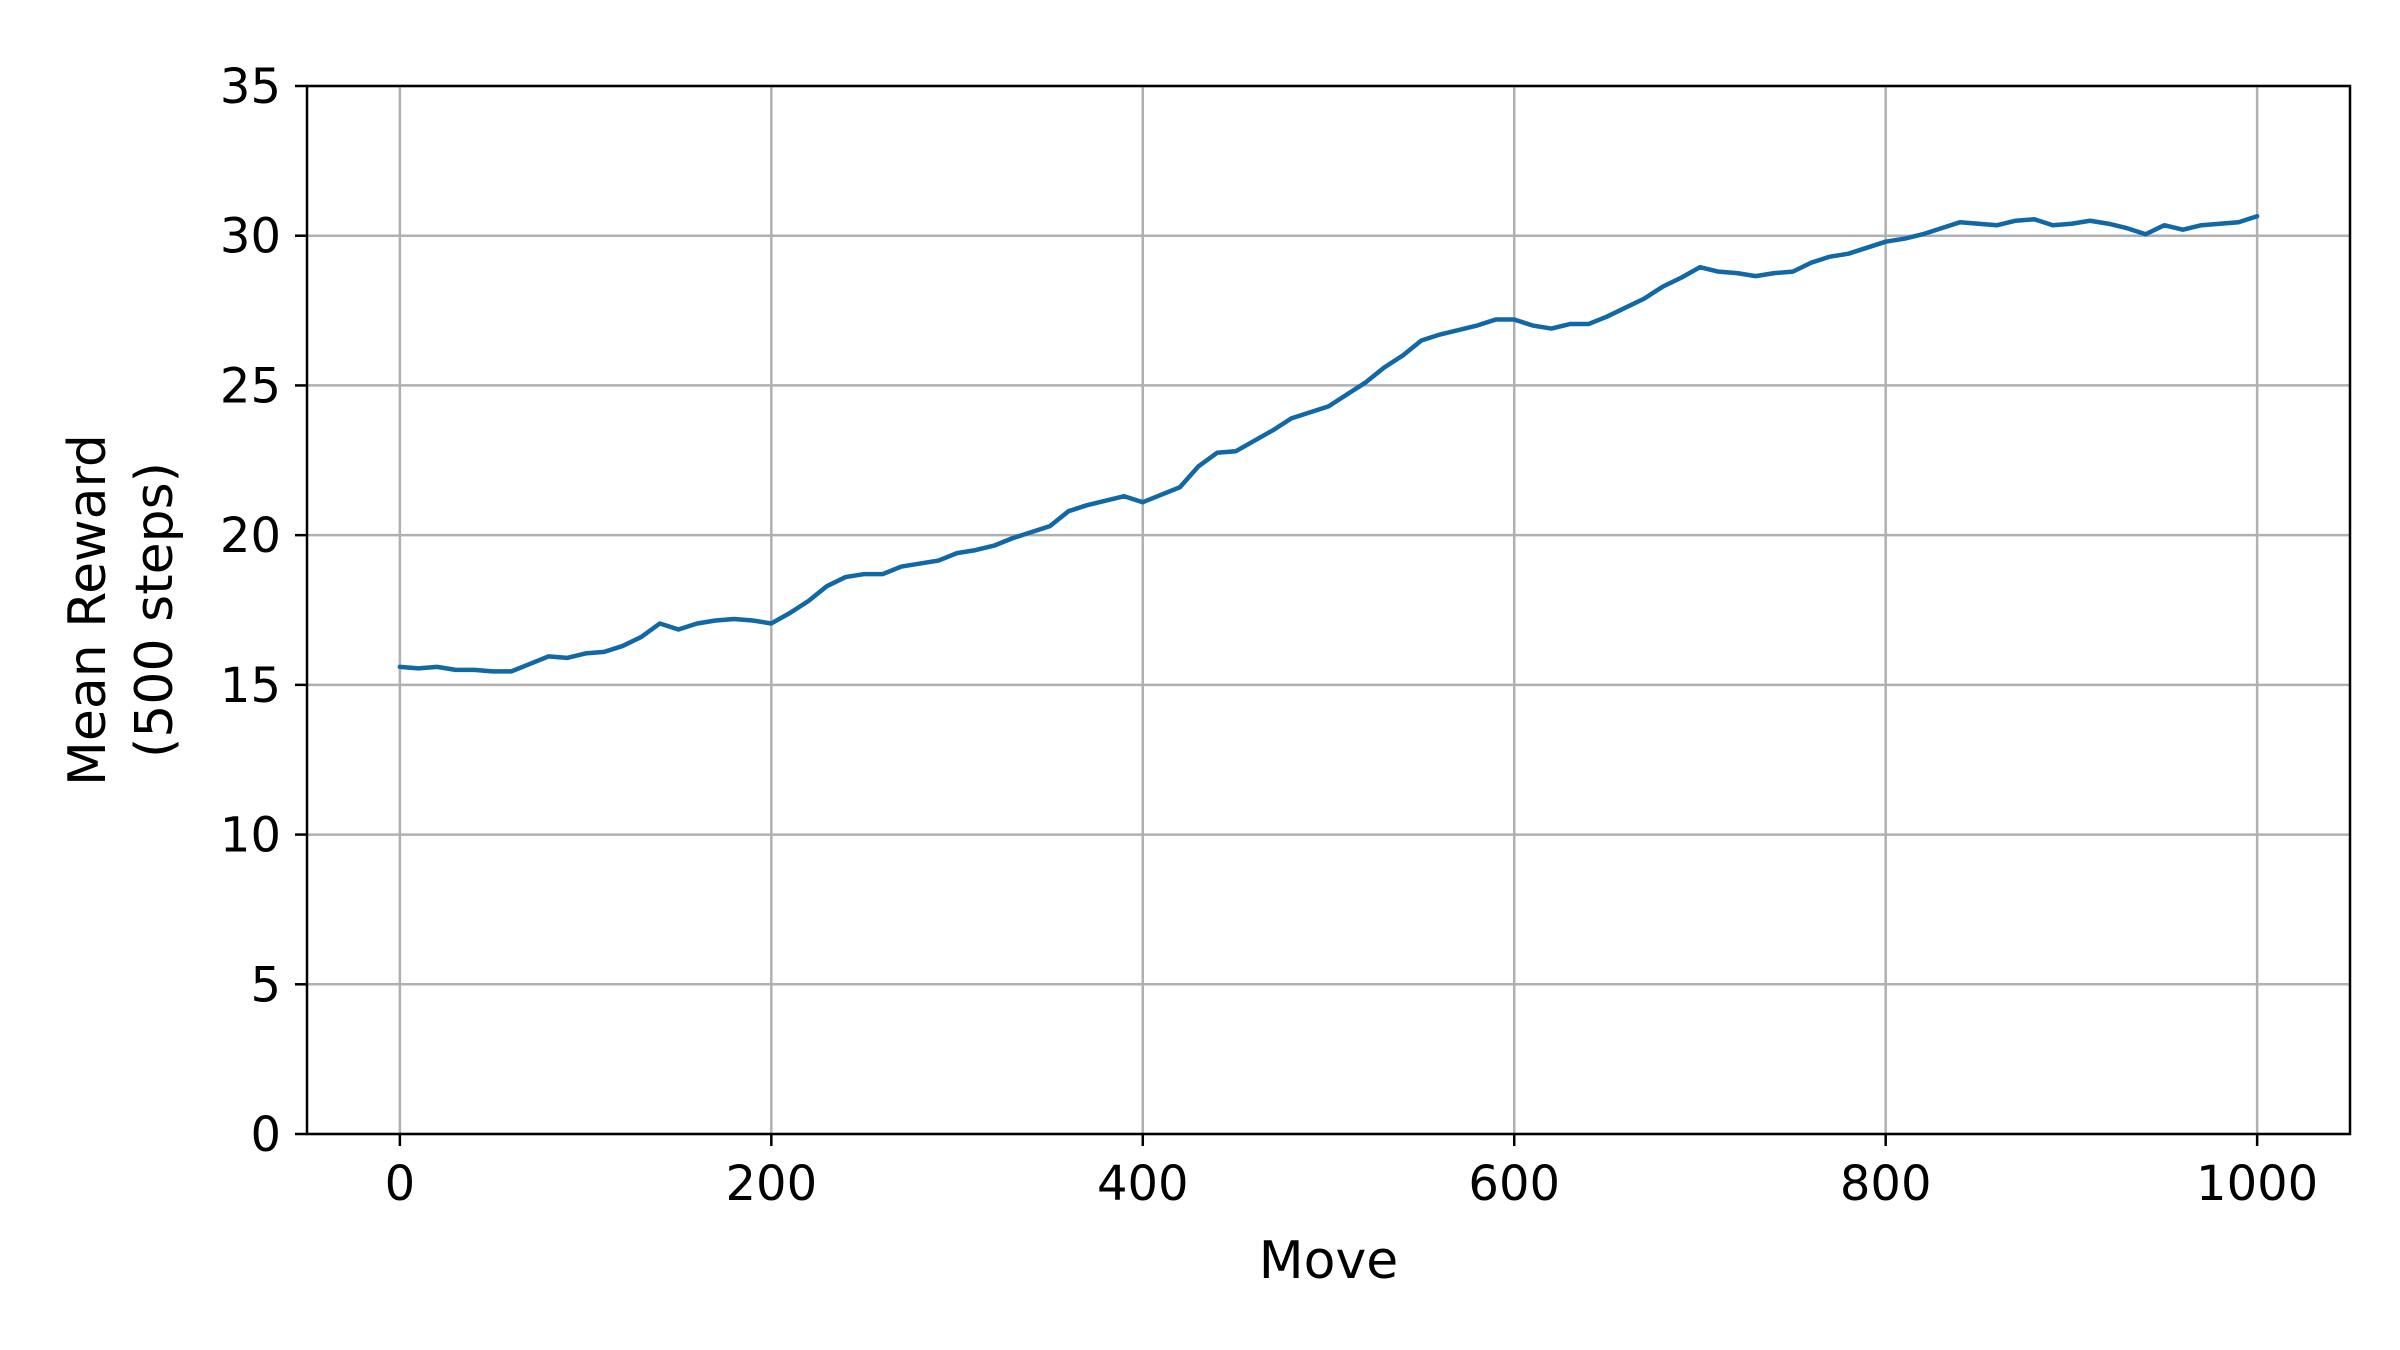 The image size is (2400, 1350). What do you see at coordinates (1514, 1184) in the screenshot?
I see `x-tick-label: 600` at bounding box center [1514, 1184].